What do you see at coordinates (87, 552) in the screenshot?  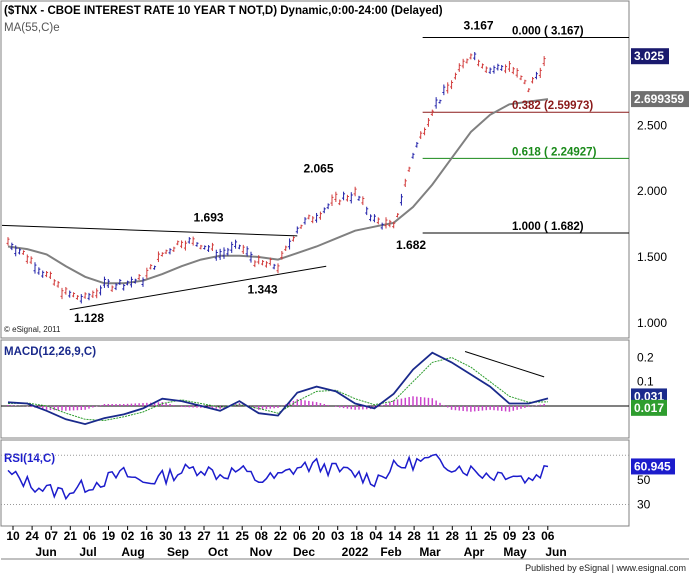 I see `x-month-label: Jul` at bounding box center [87, 552].